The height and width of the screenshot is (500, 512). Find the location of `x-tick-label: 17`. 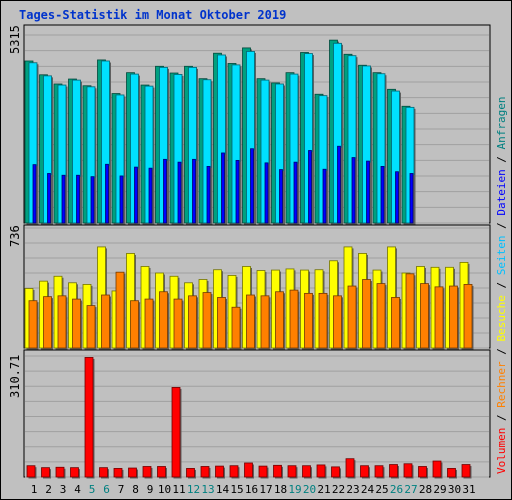

x-tick-label: 17 is located at coordinates (265, 489).